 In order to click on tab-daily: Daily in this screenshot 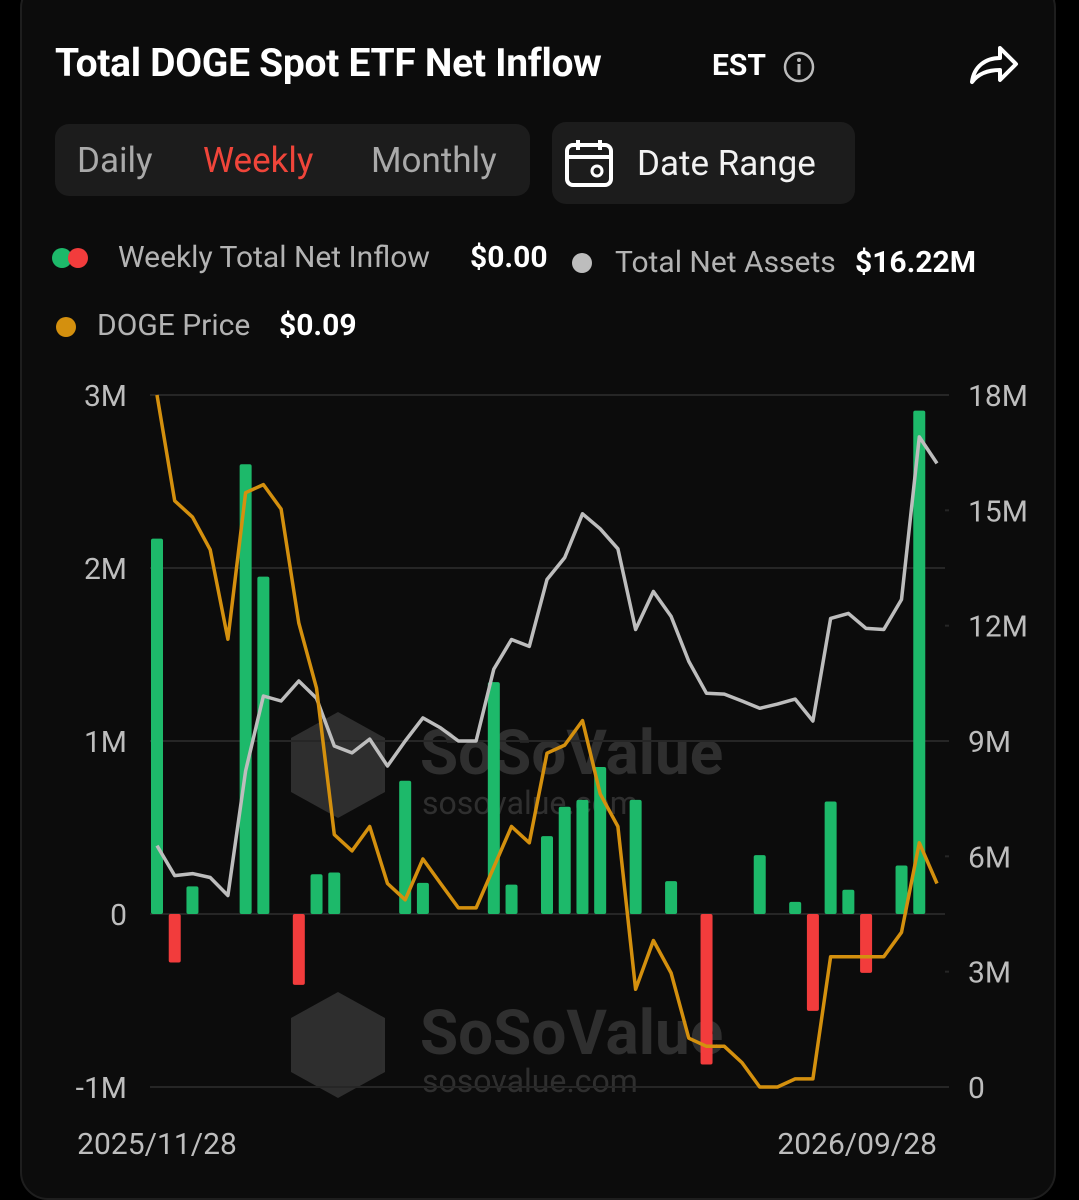, I will do `click(115, 160)`.